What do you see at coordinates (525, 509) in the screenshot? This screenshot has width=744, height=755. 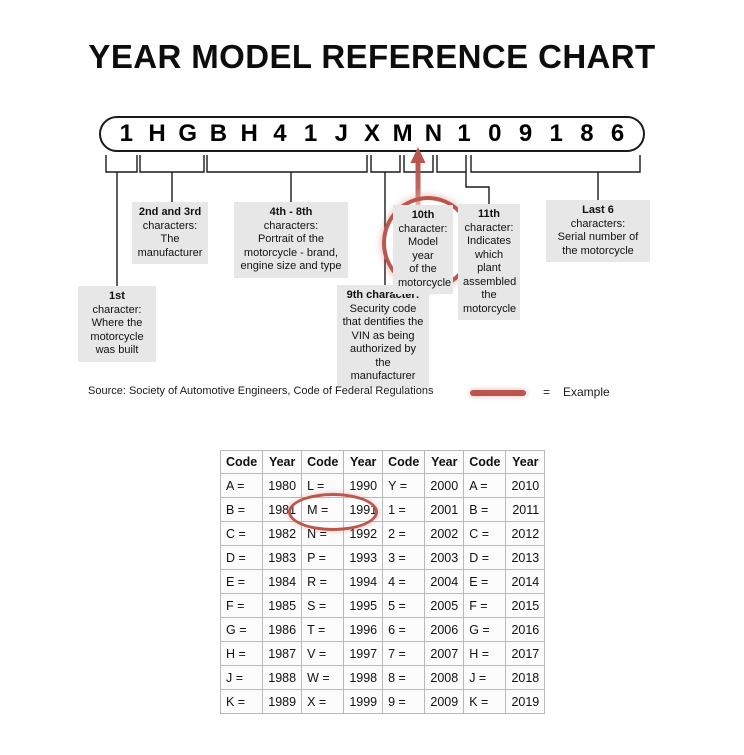 I see `table-year-cell: 2011` at bounding box center [525, 509].